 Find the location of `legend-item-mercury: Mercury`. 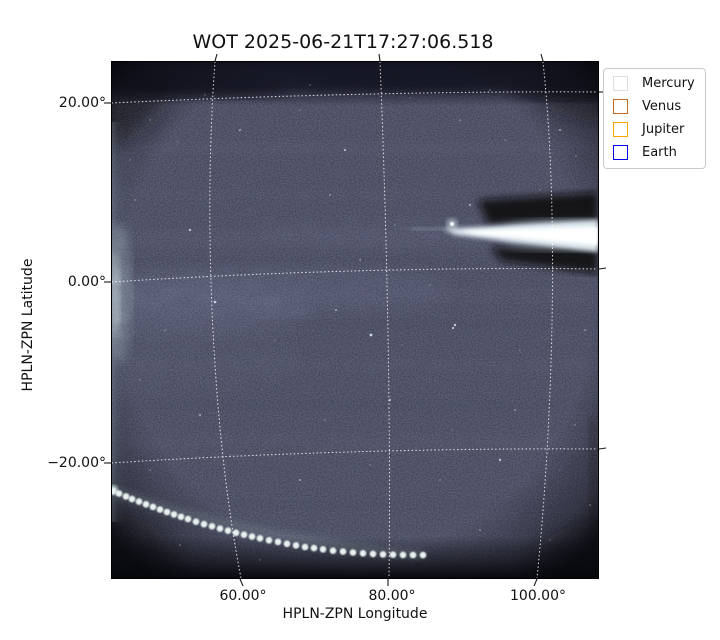

legend-item-mercury: Mercury is located at coordinates (654, 83).